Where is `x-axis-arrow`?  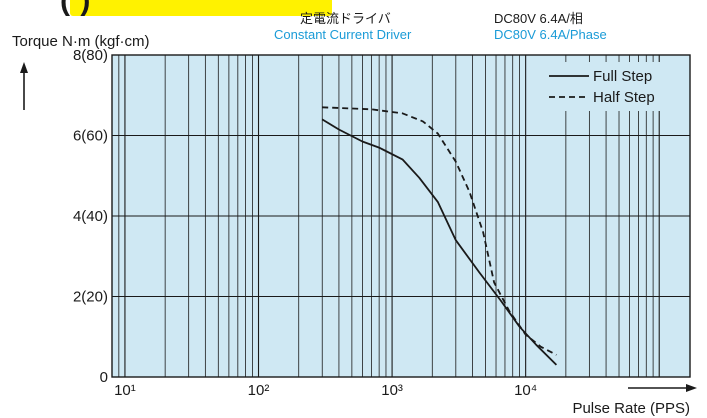
x-axis-arrow is located at coordinates (662, 388).